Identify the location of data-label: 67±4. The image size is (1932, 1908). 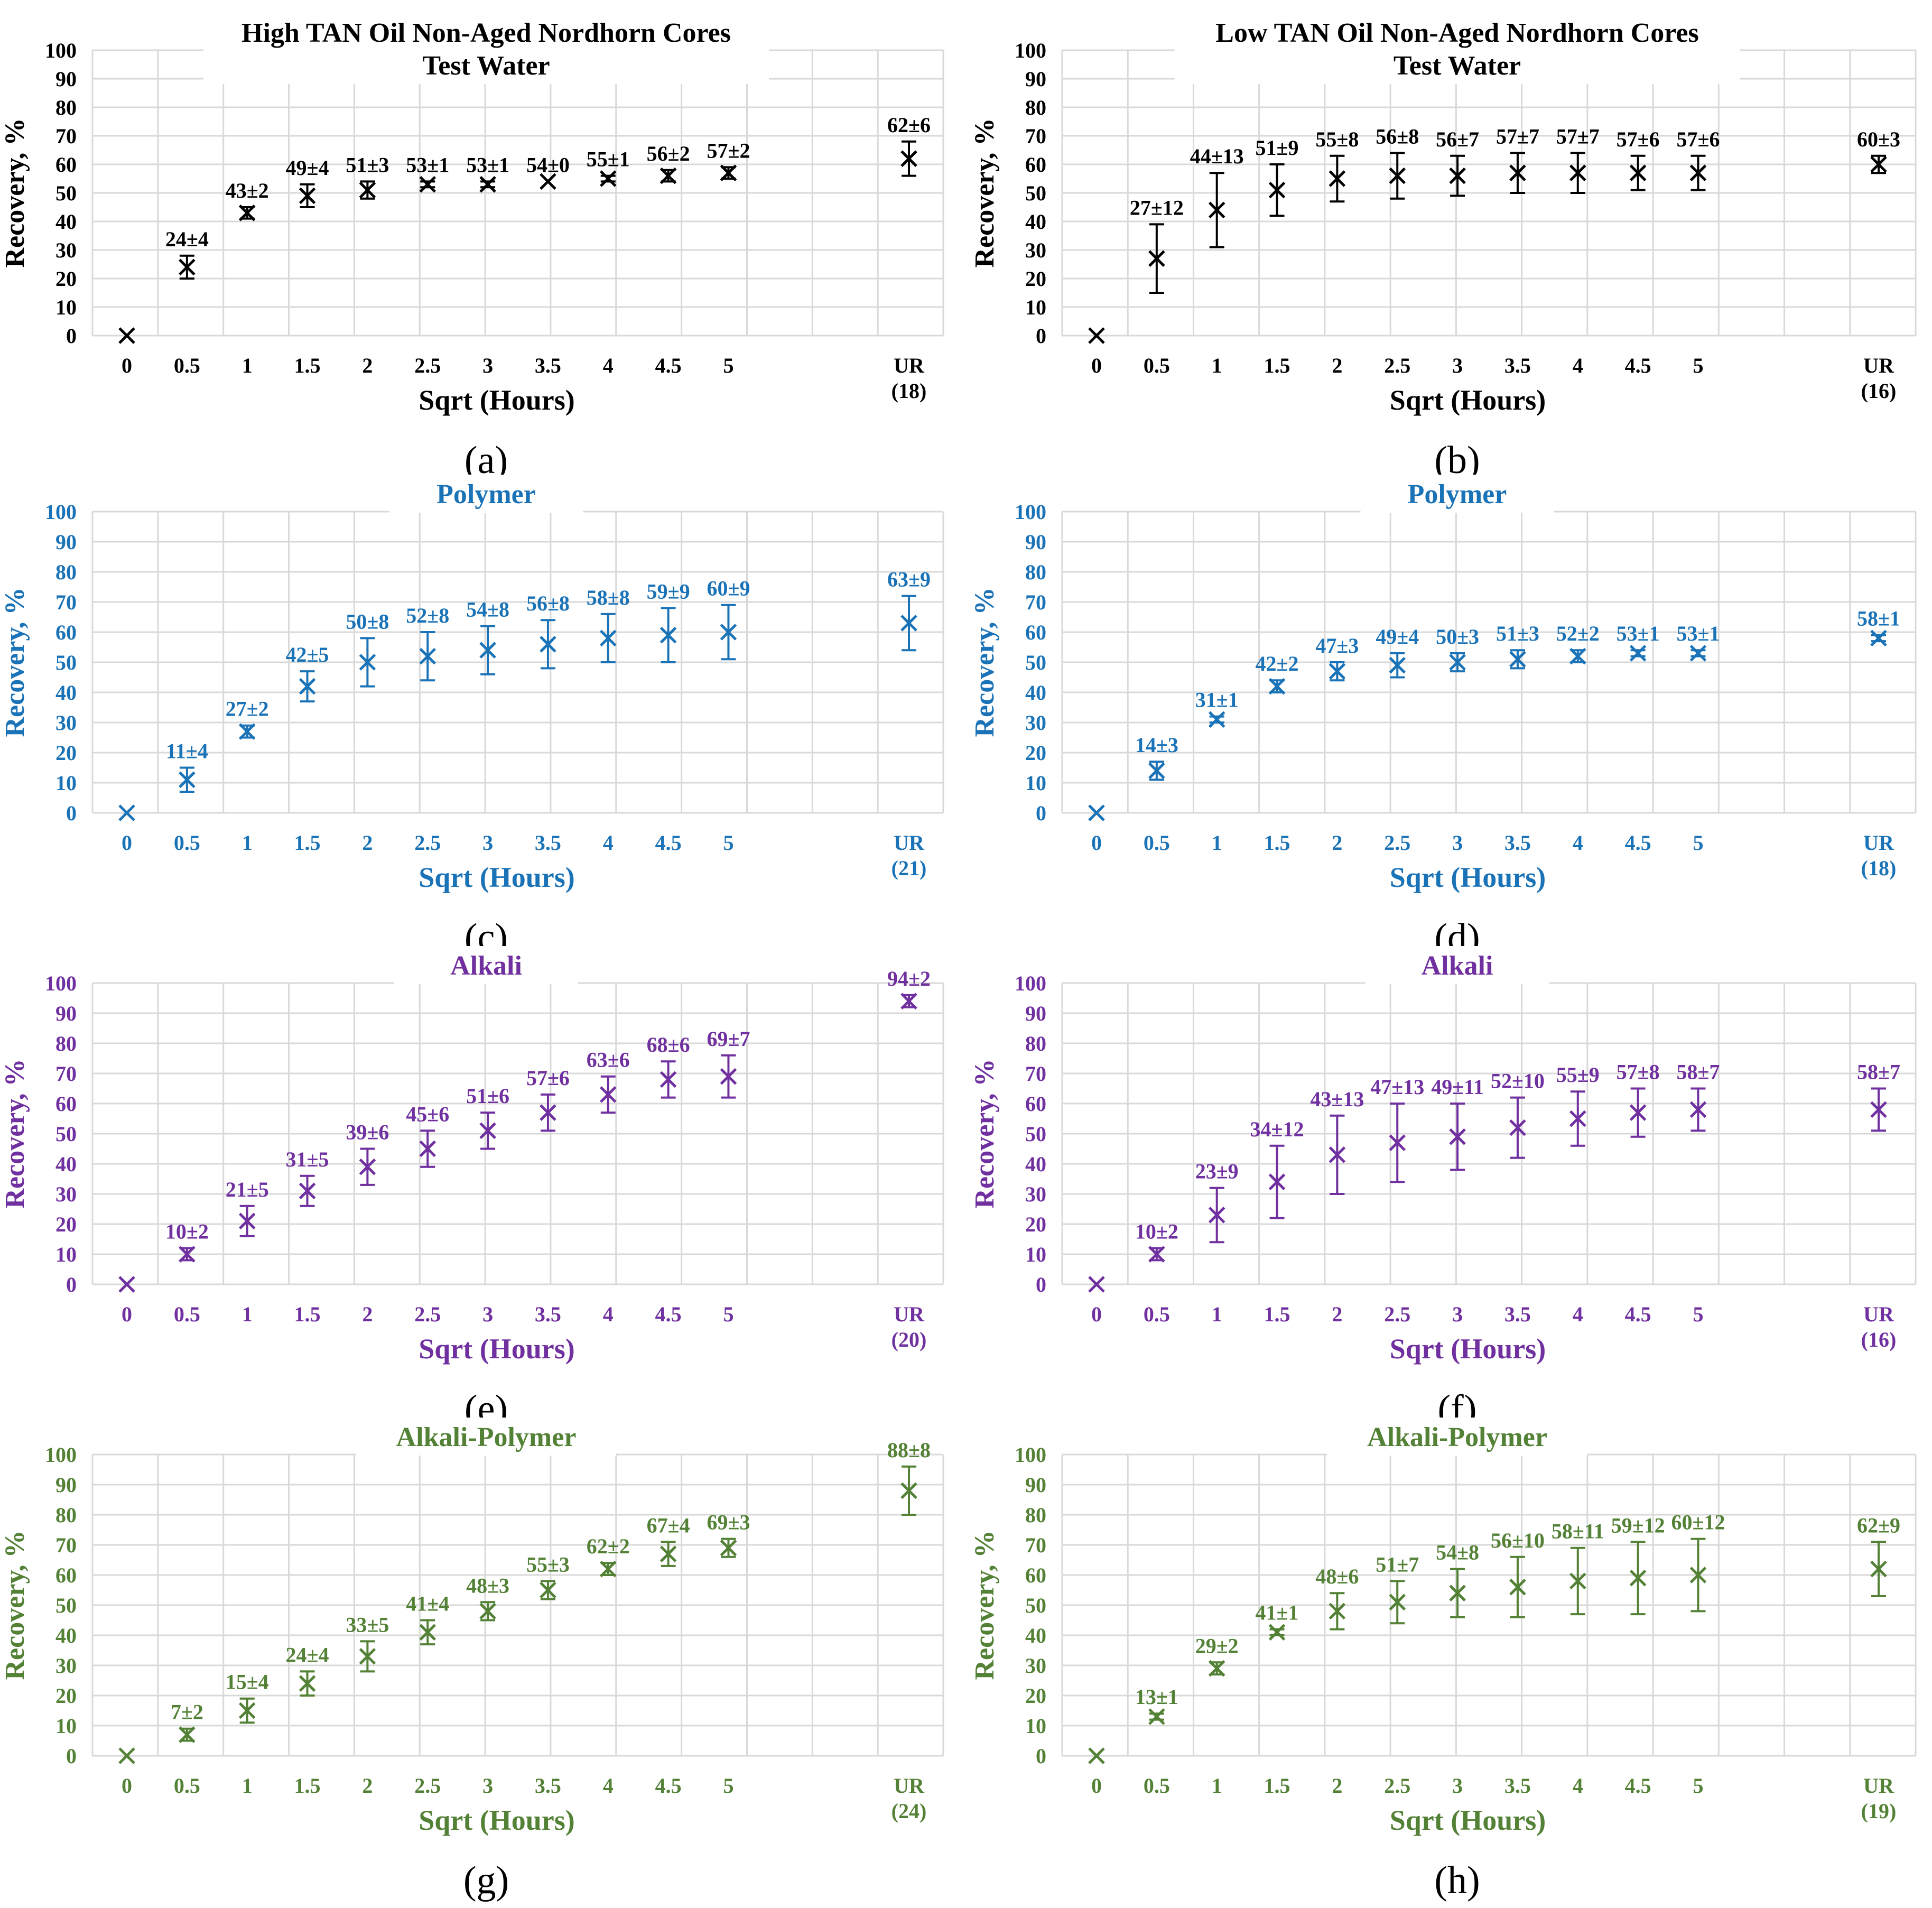
(669, 1525).